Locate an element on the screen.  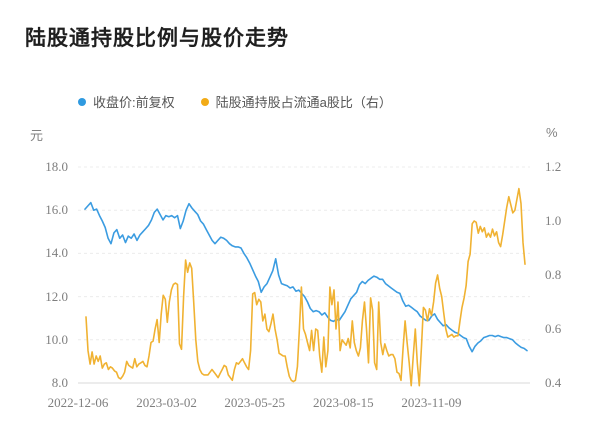
y-right-tick: 1.2 is located at coordinates (553, 166).